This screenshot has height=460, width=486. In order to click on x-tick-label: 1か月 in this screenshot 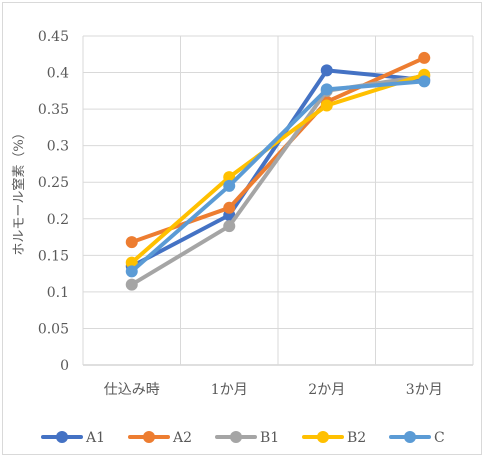, I will do `click(229, 390)`.